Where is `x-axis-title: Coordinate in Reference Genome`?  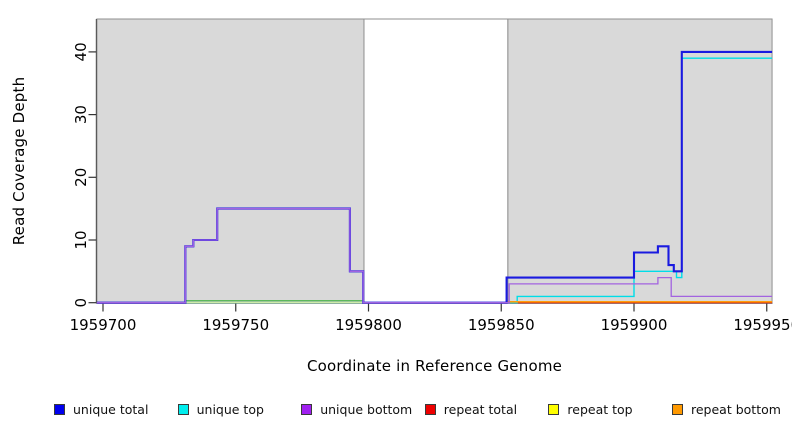
x-axis-title: Coordinate in Reference Genome is located at coordinates (434, 366).